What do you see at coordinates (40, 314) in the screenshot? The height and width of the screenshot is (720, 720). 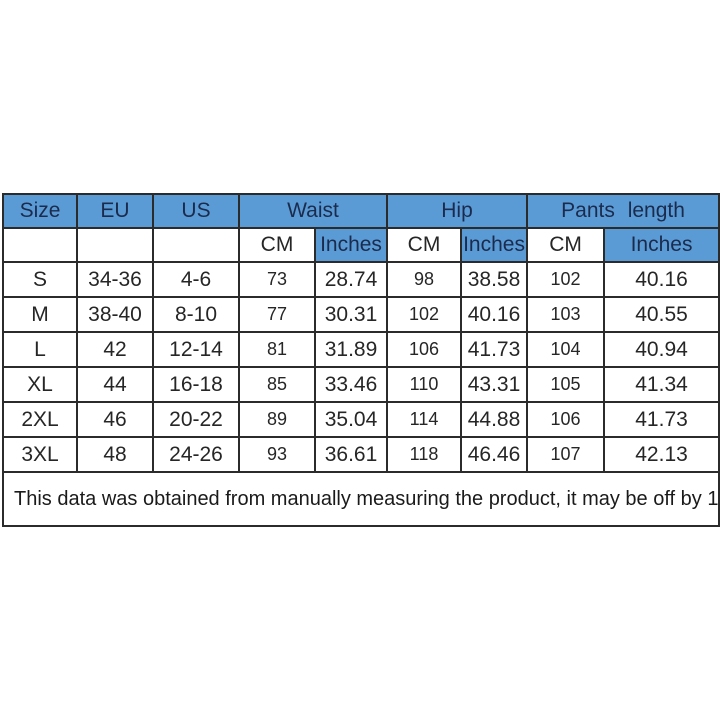 I see `cell-size: M` at bounding box center [40, 314].